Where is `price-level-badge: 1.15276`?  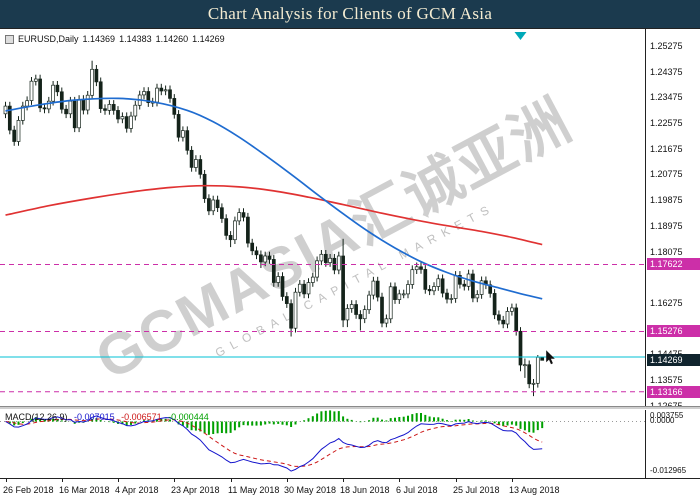 price-level-badge: 1.15276 is located at coordinates (673, 331).